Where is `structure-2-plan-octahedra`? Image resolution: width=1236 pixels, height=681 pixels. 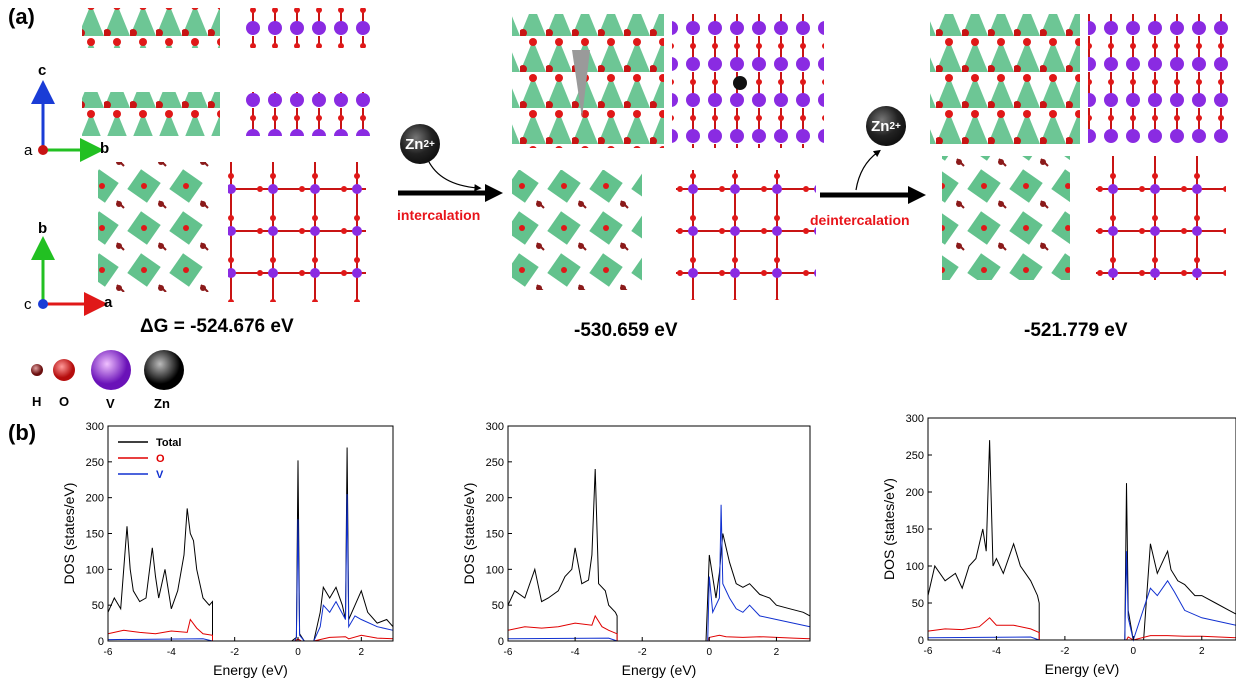
structure-2-plan-octahedra is located at coordinates (577, 230).